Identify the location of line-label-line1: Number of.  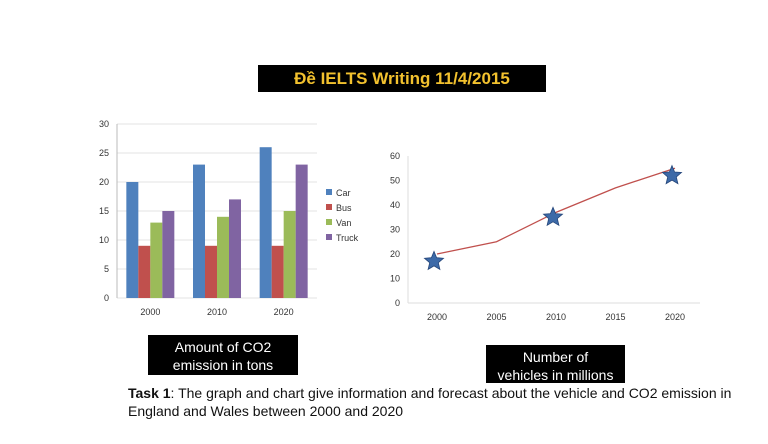
(555, 357).